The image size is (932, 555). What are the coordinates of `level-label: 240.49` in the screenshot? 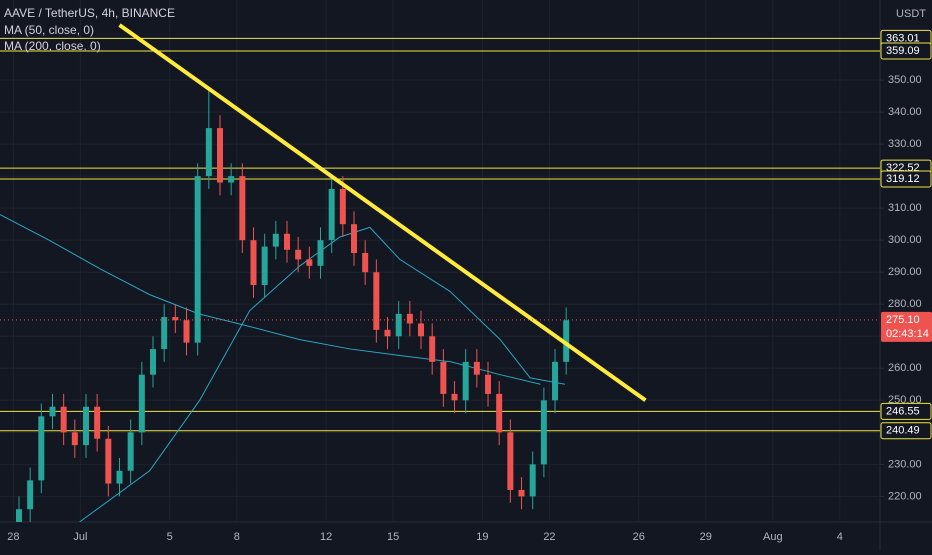 It's located at (903, 431).